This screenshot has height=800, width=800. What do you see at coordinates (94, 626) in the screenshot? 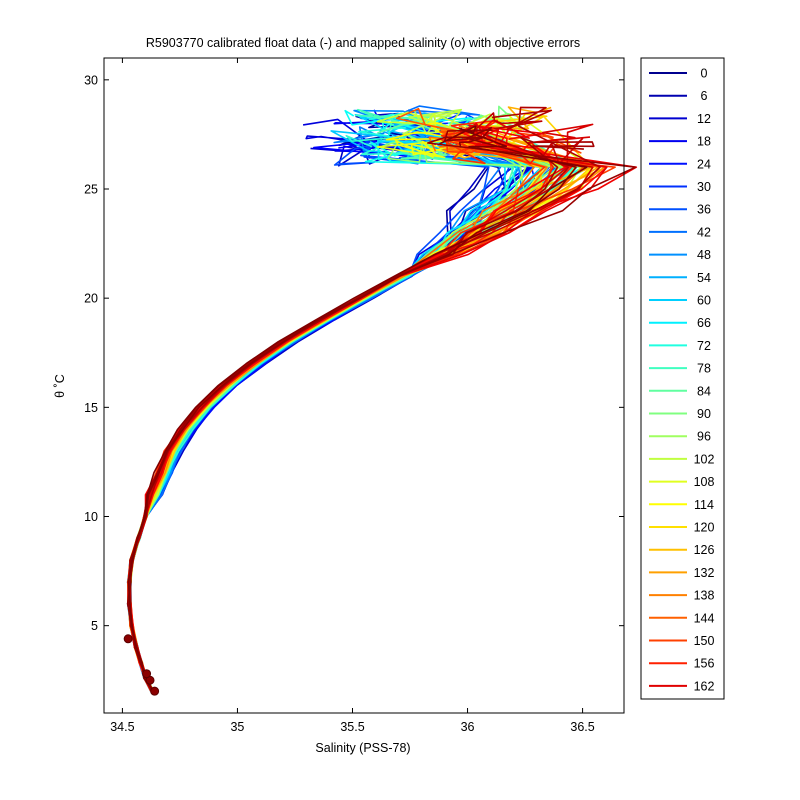
I see `y-tick-label: 5` at bounding box center [94, 626].